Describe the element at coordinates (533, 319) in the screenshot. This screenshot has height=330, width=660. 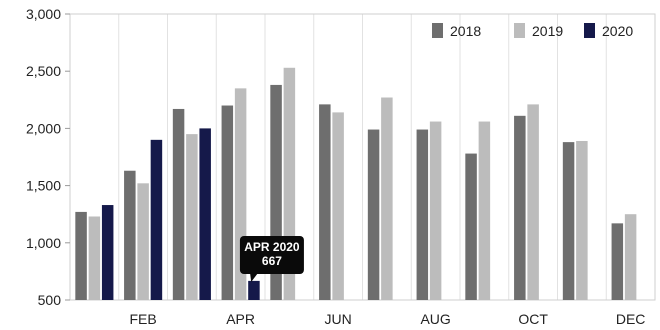
I see `x-tick-label: OCT` at that location.